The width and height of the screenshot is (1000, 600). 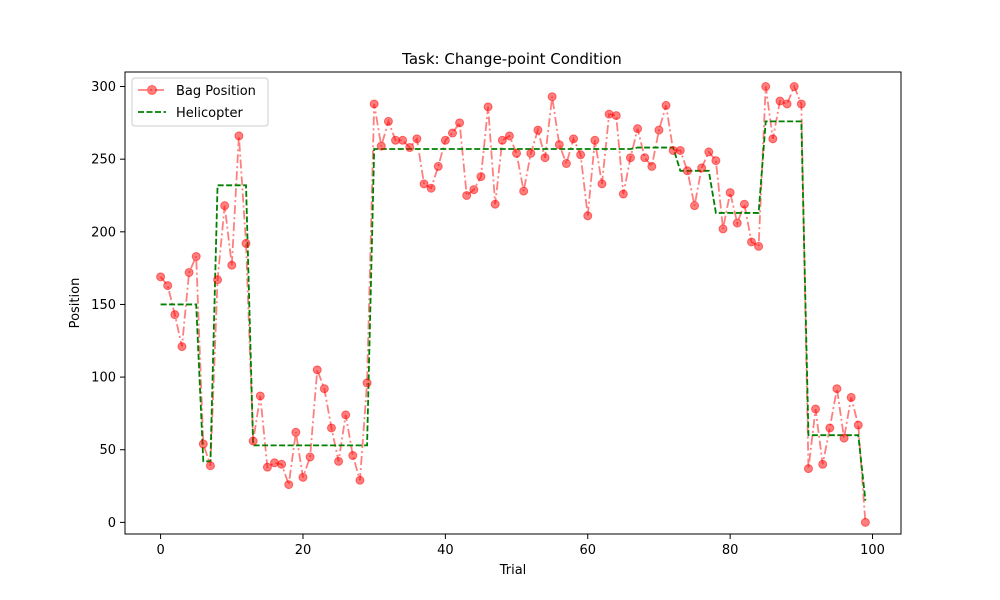 What do you see at coordinates (216, 91) in the screenshot?
I see `legend-bag-position-label: Bag Position` at bounding box center [216, 91].